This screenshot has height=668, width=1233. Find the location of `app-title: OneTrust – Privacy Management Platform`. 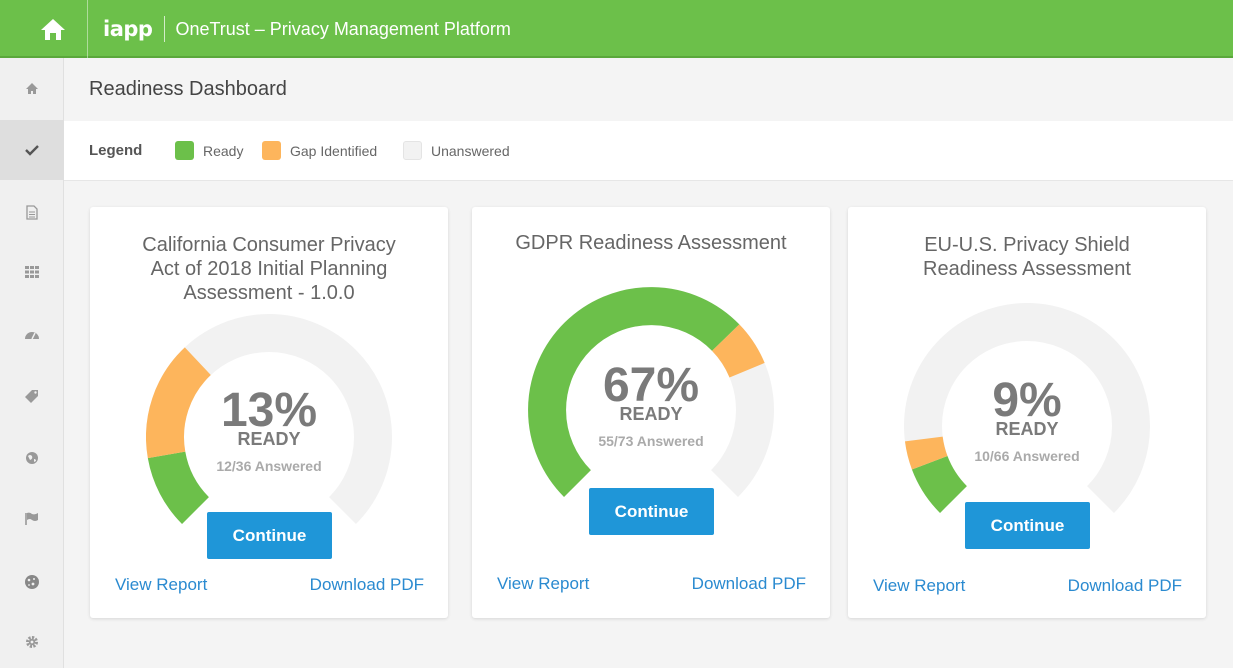

app-title: OneTrust – Privacy Management Platform is located at coordinates (343, 28).